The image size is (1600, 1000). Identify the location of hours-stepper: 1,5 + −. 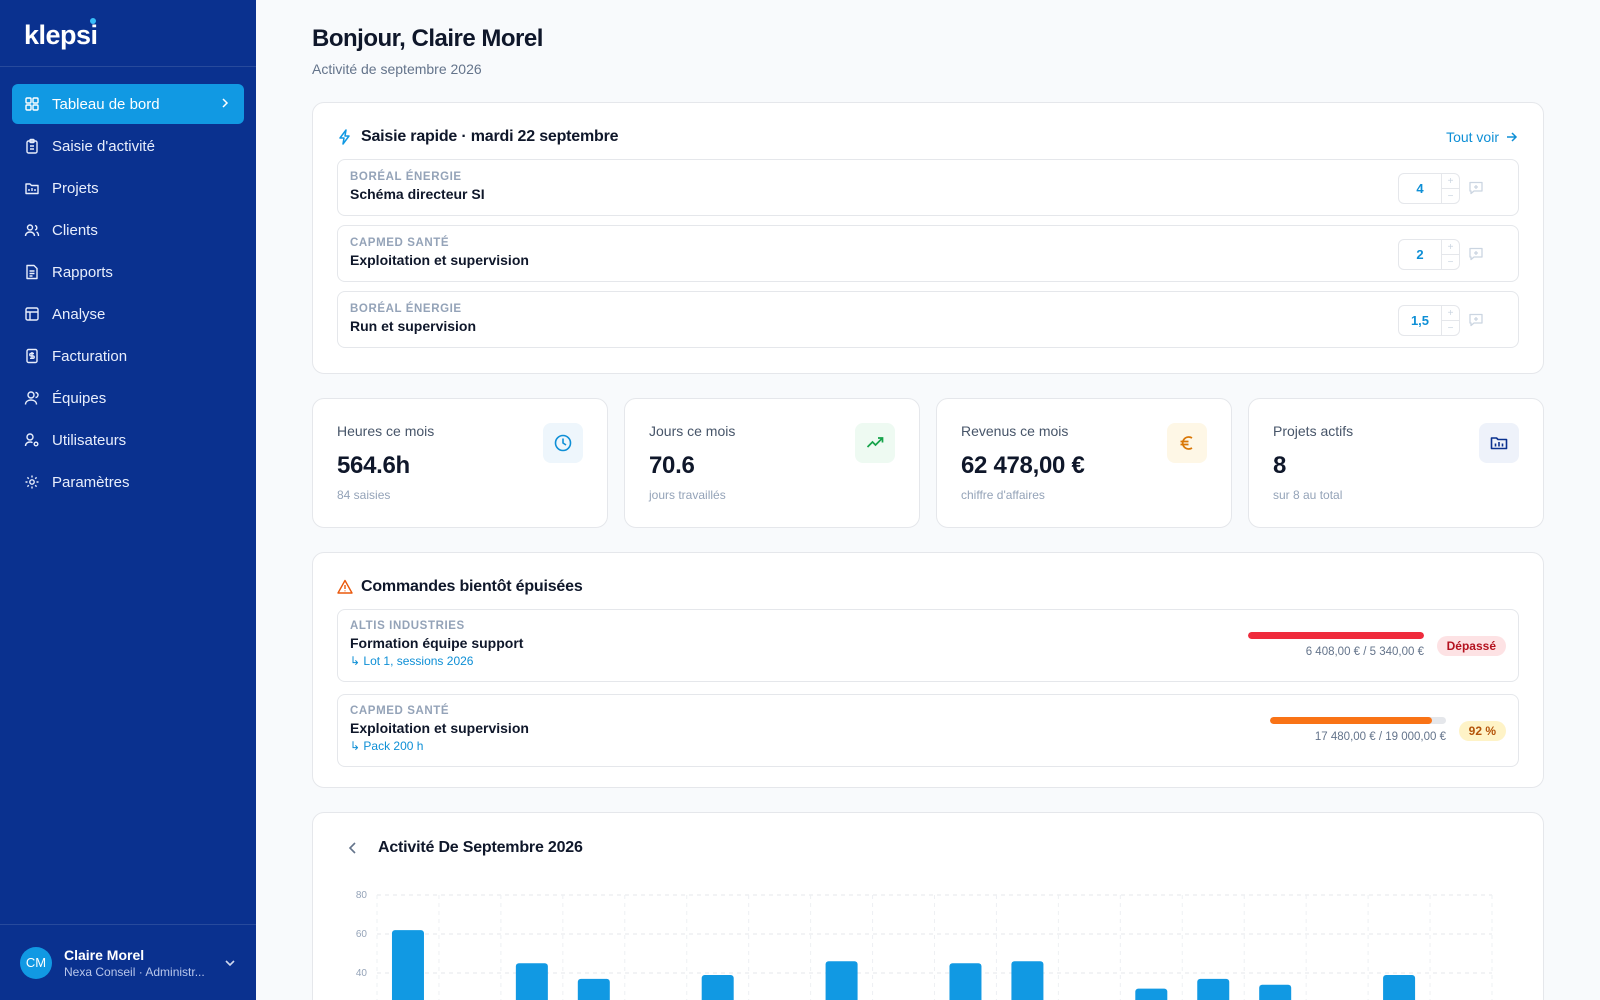
(1429, 320).